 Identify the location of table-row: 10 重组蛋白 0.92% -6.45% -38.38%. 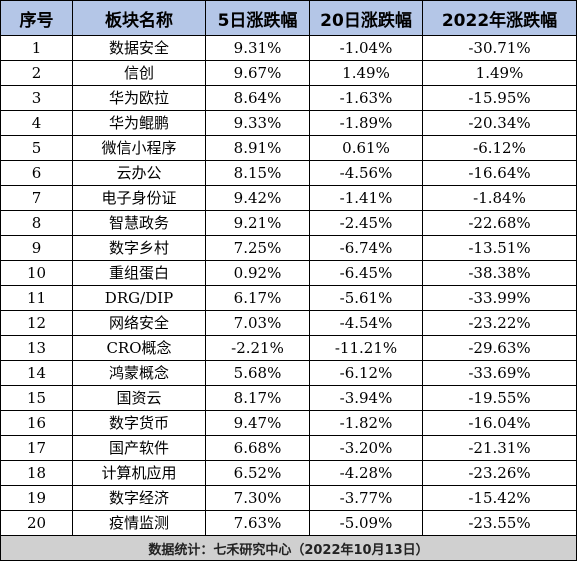
(288, 273).